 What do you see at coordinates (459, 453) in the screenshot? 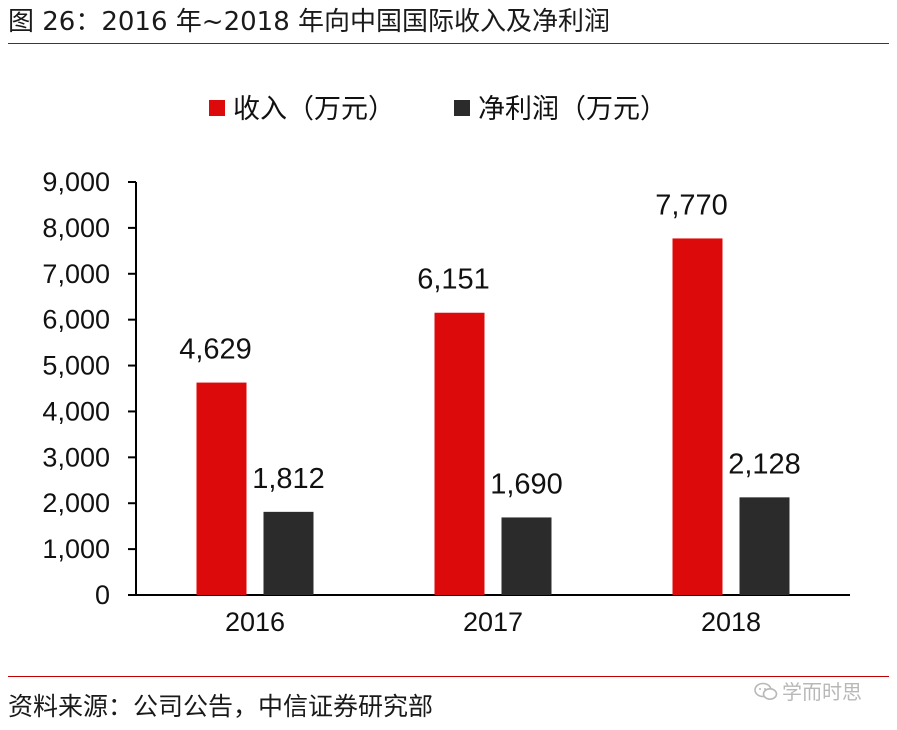
I see `bar-revenue-2017` at bounding box center [459, 453].